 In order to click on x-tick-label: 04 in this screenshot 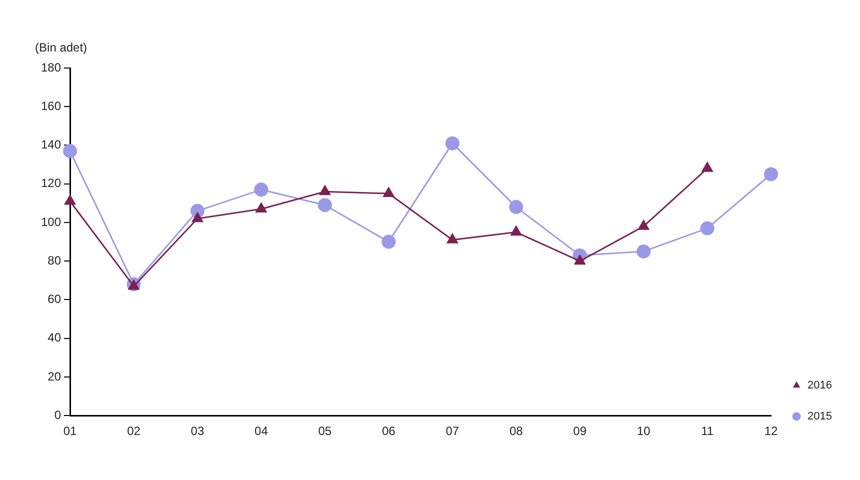, I will do `click(261, 431)`.